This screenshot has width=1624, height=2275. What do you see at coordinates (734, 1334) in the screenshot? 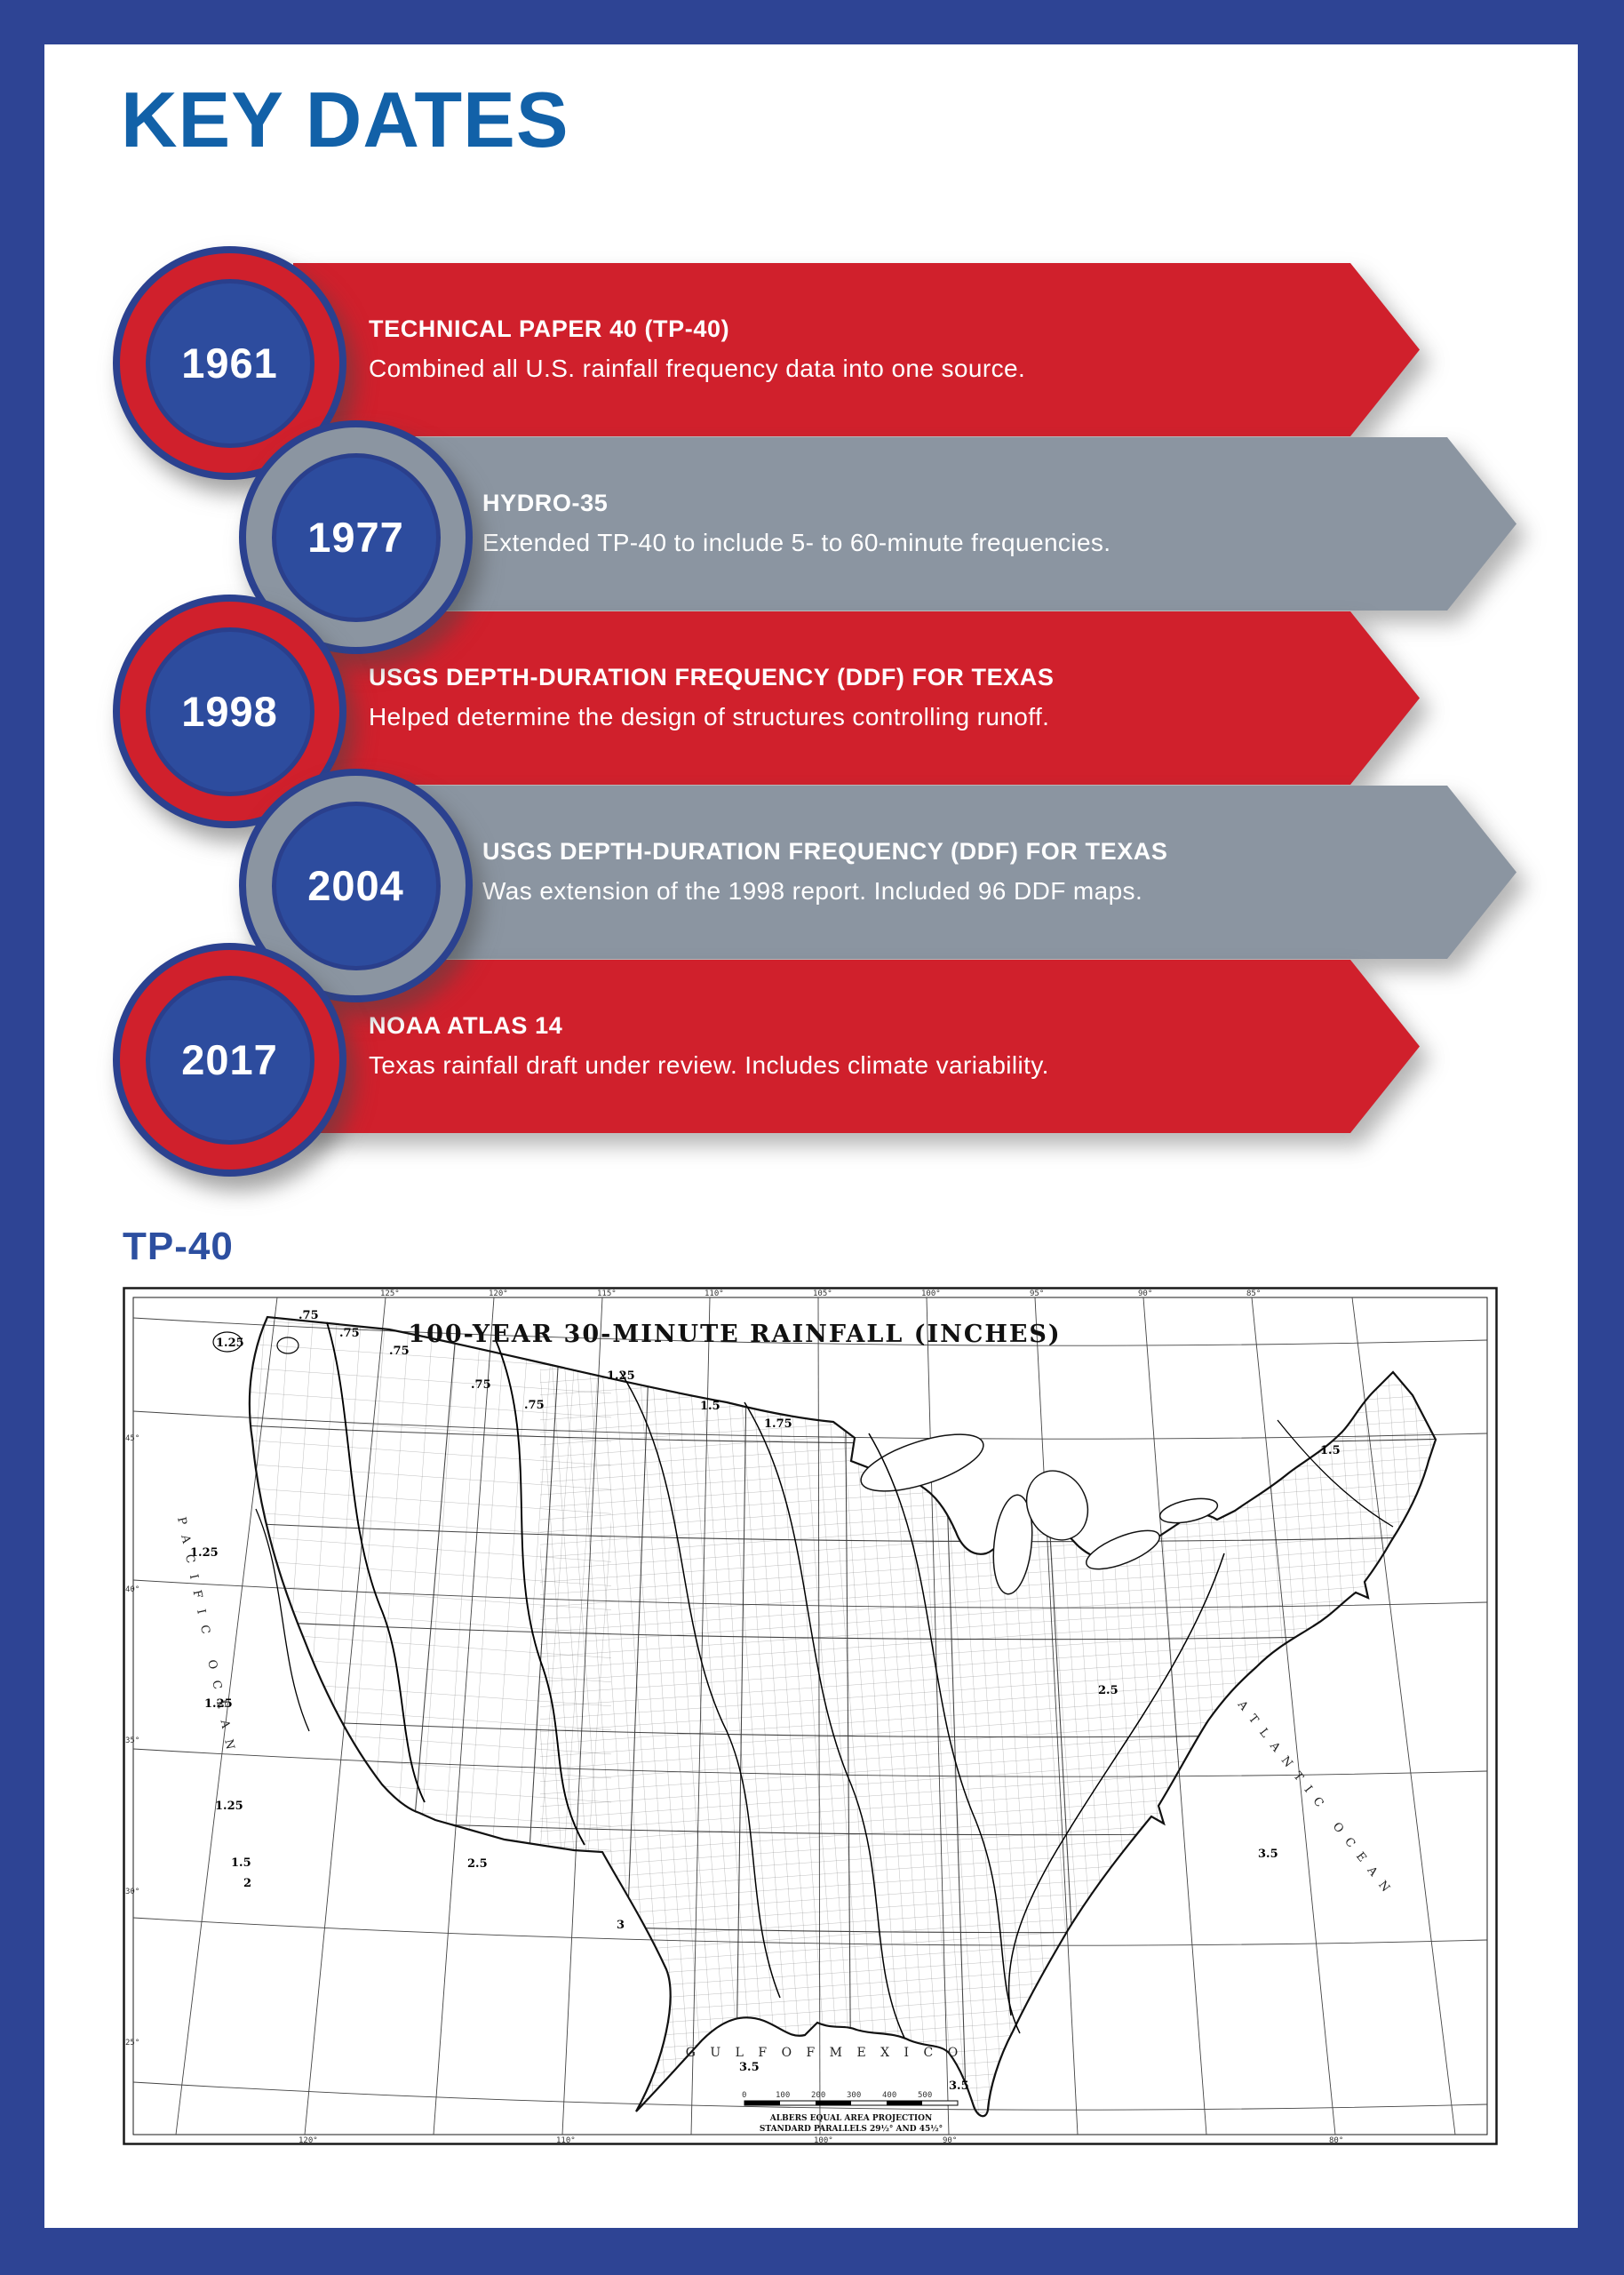
I see `map-title: 100-YEAR 30-MINUTE RAINFALL (INCHES)` at bounding box center [734, 1334].